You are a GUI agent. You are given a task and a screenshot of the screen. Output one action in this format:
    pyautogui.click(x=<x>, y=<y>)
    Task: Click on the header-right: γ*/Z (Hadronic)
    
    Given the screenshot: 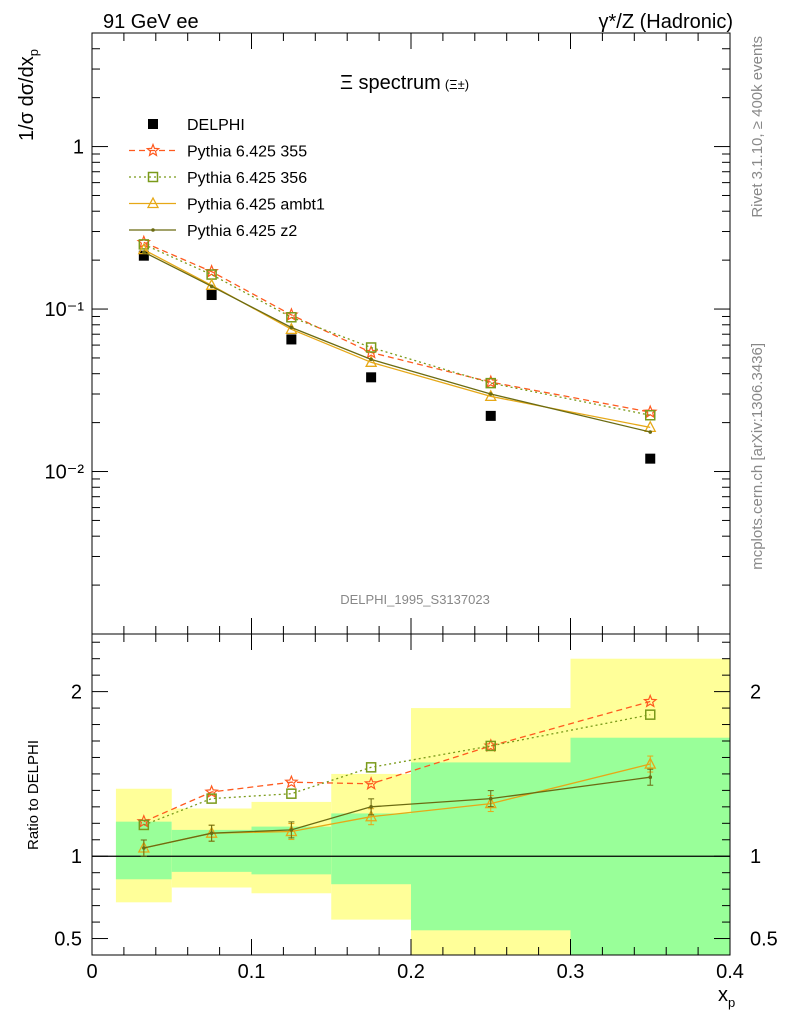 What is the action you would take?
    pyautogui.click(x=666, y=22)
    